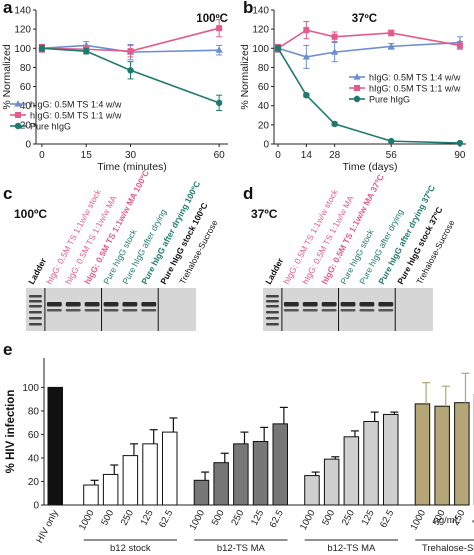 This screenshot has width=474, height=555. What do you see at coordinates (8, 193) in the screenshot?
I see `panel-label-c: c` at bounding box center [8, 193].